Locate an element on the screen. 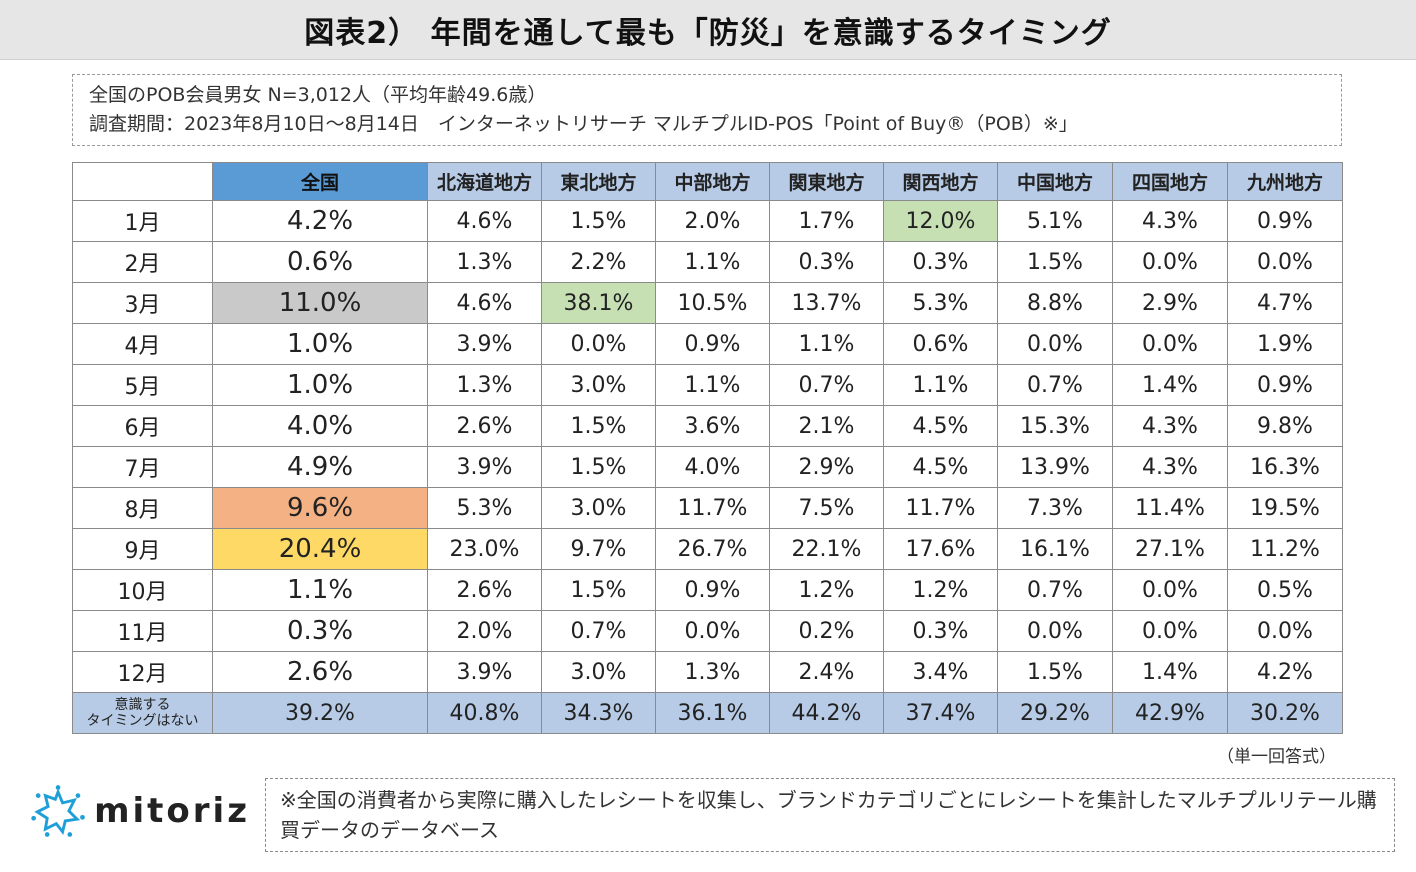 The width and height of the screenshot is (1416, 872). cell-chubu: 3.6% is located at coordinates (712, 426).